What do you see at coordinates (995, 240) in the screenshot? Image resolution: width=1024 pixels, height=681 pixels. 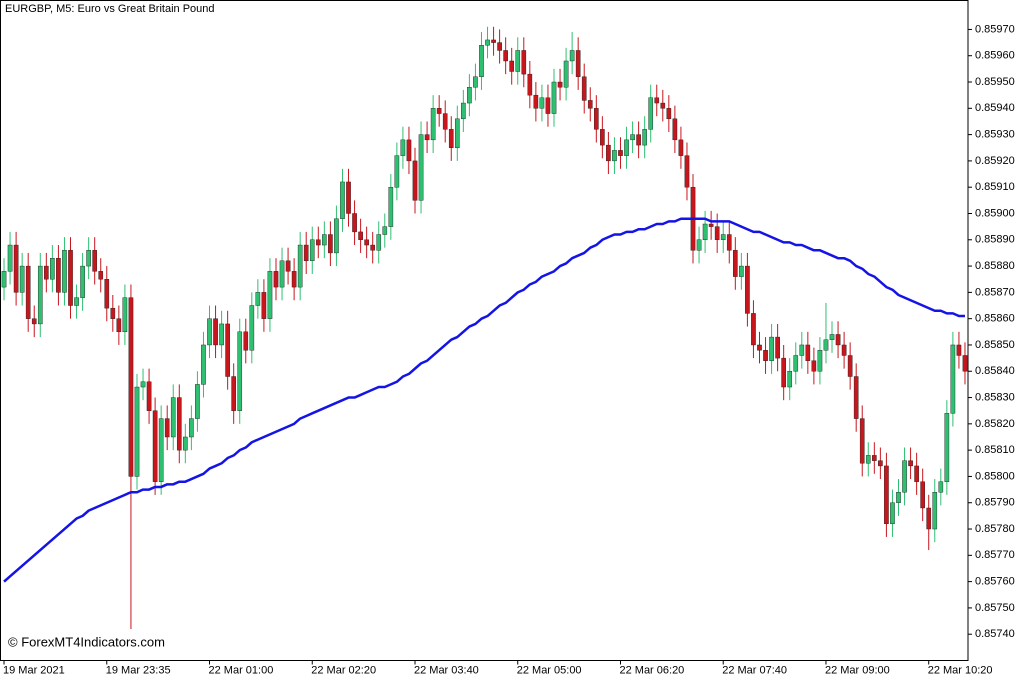 I see `y-tick-label: 0.85890` at bounding box center [995, 240].